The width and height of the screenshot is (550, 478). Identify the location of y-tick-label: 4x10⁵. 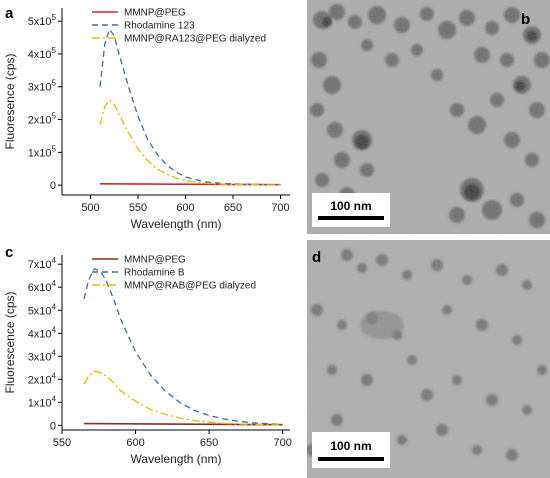
(42, 53).